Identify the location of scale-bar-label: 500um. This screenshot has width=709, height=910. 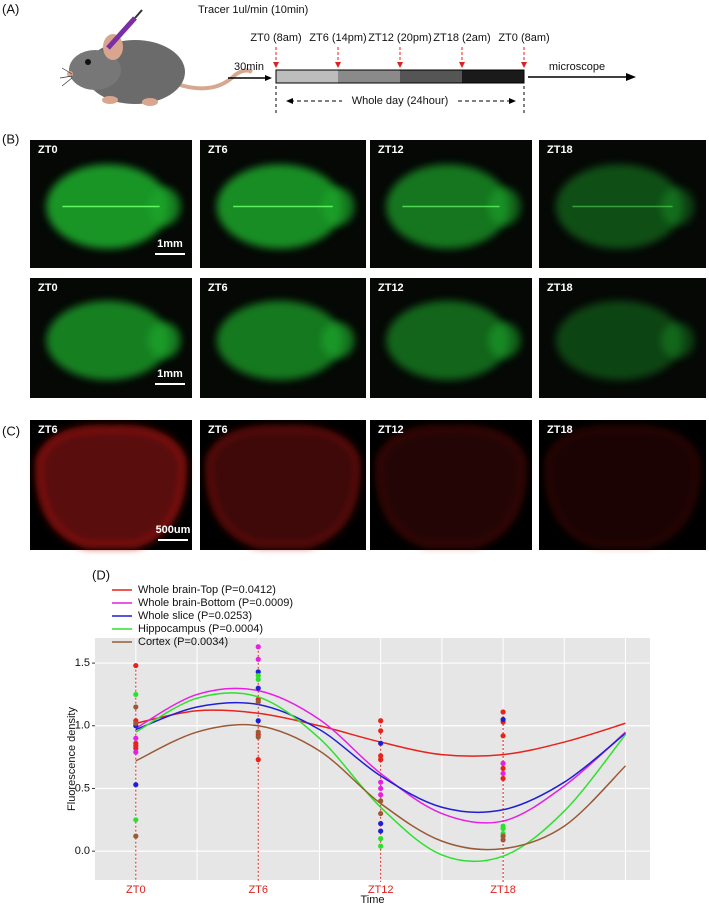
(173, 530).